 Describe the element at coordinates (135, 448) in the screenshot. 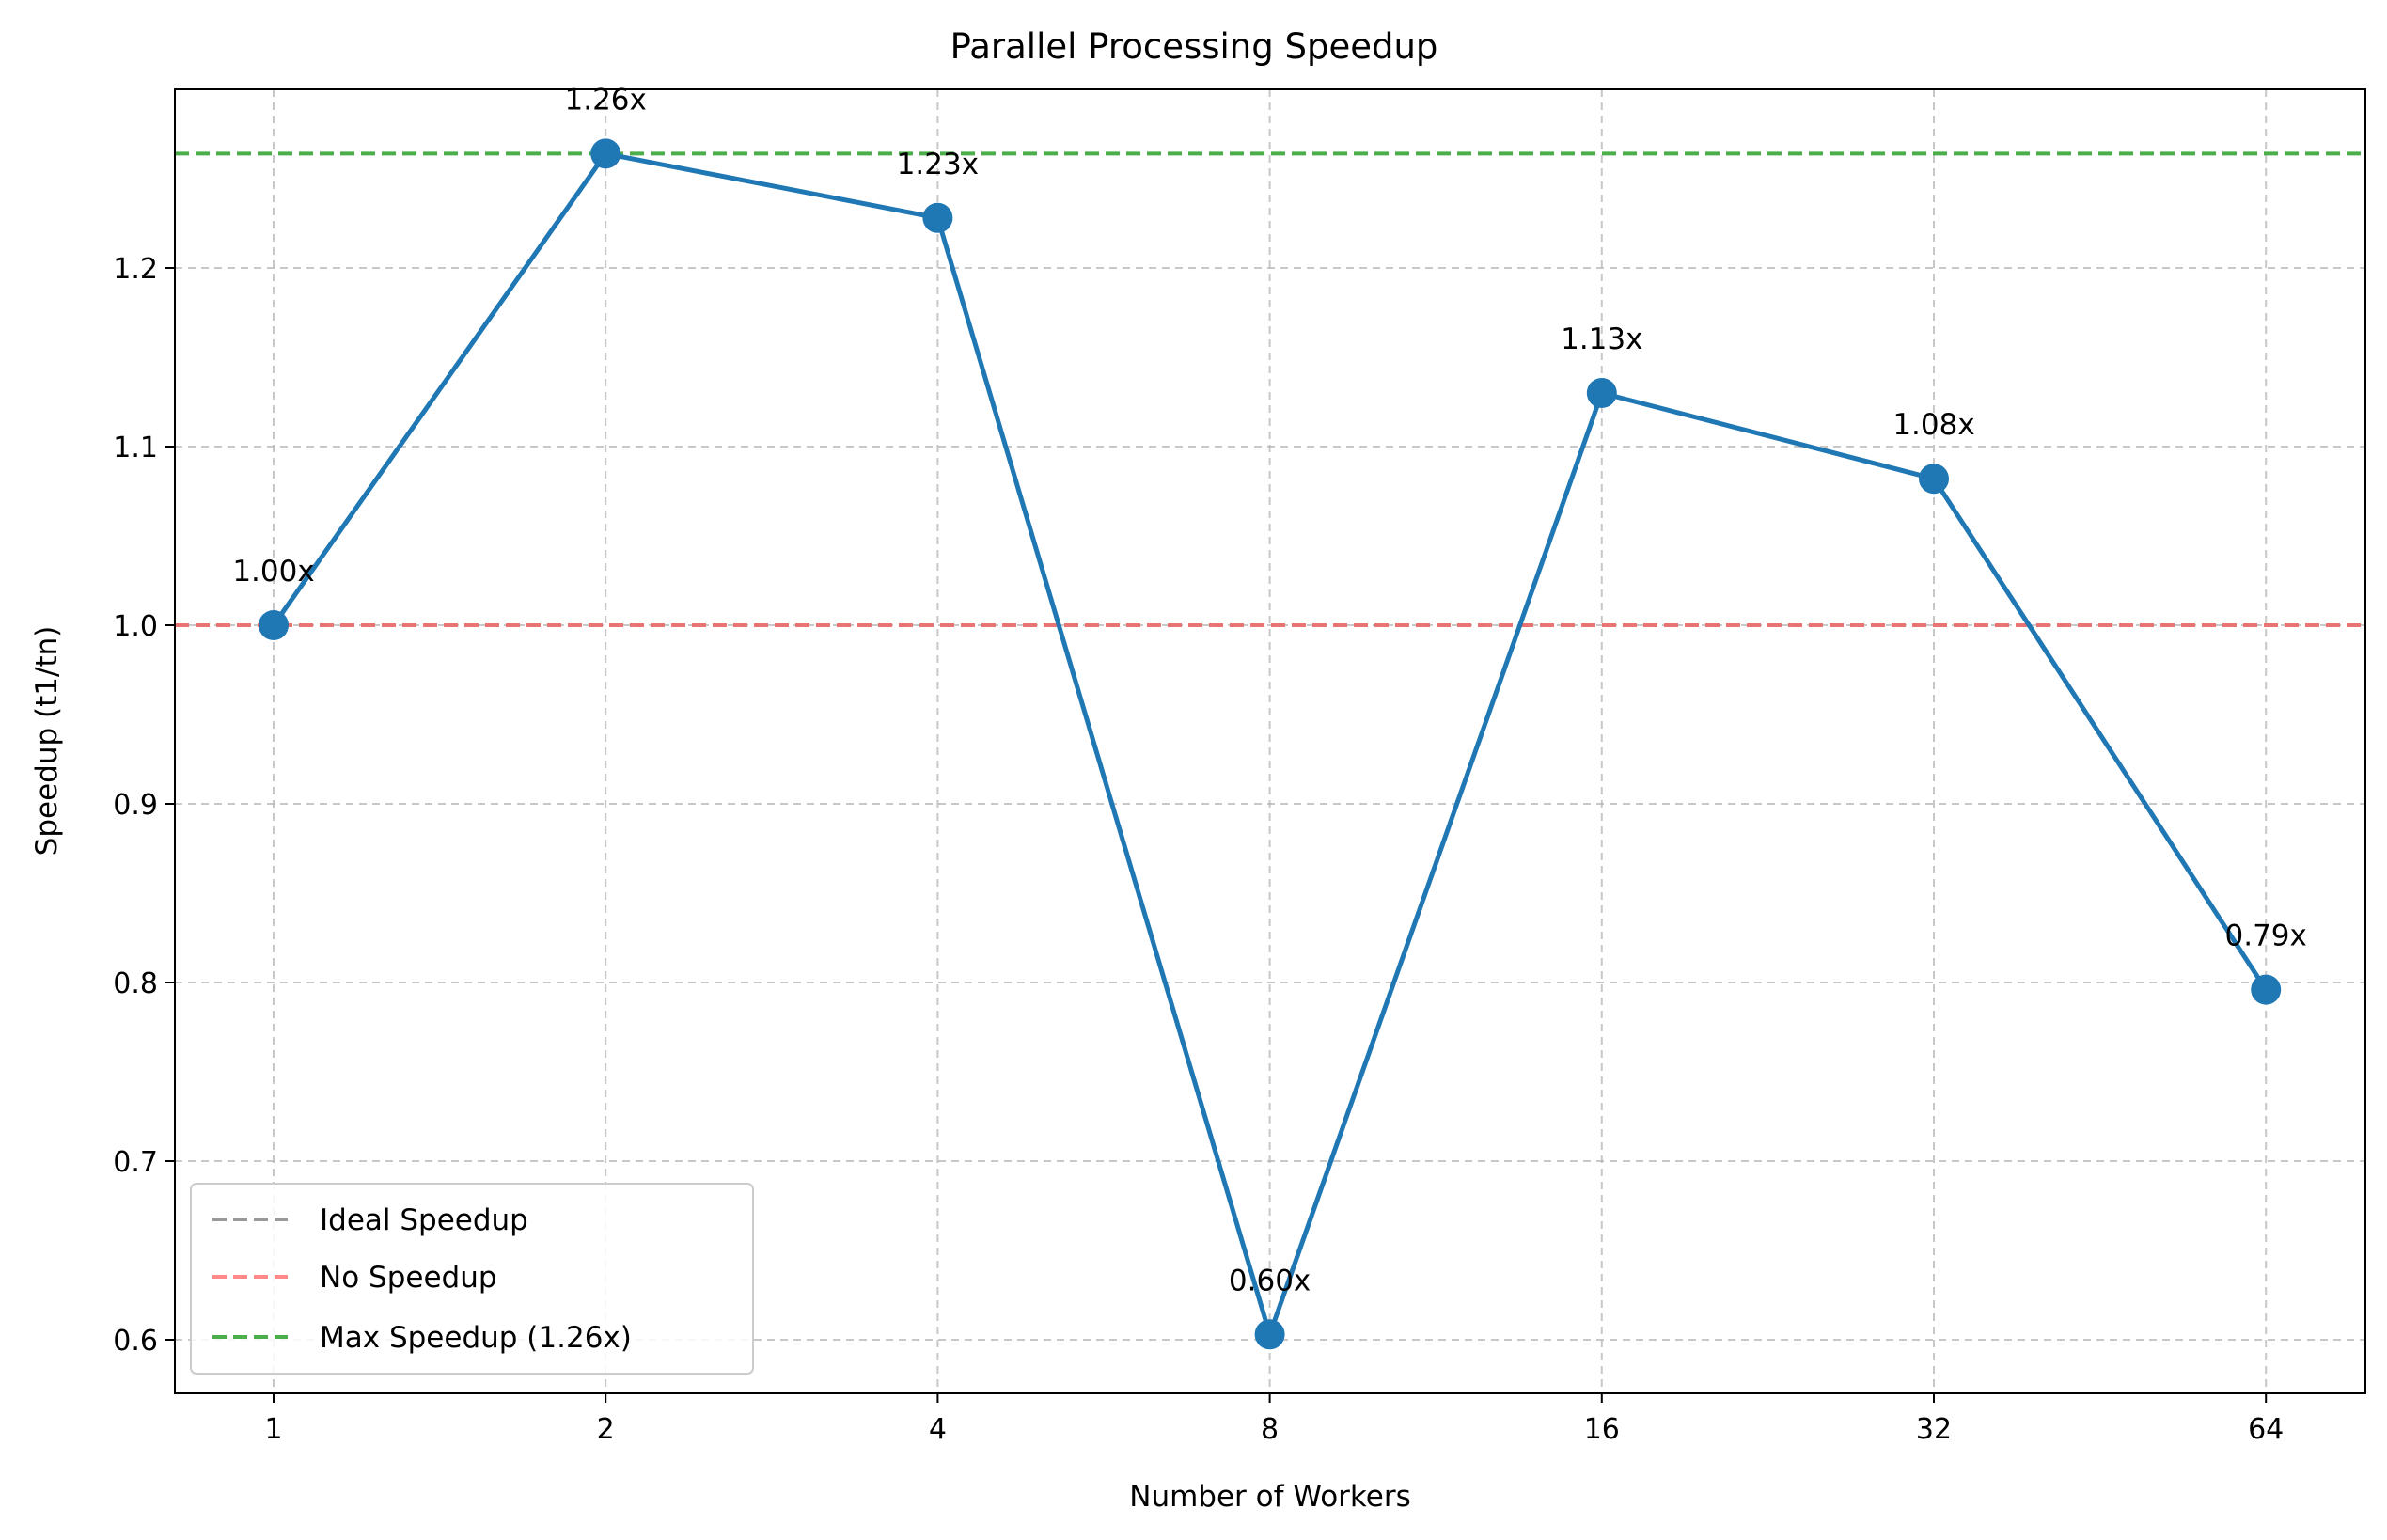

I see `y-tick-label: 1.1` at that location.